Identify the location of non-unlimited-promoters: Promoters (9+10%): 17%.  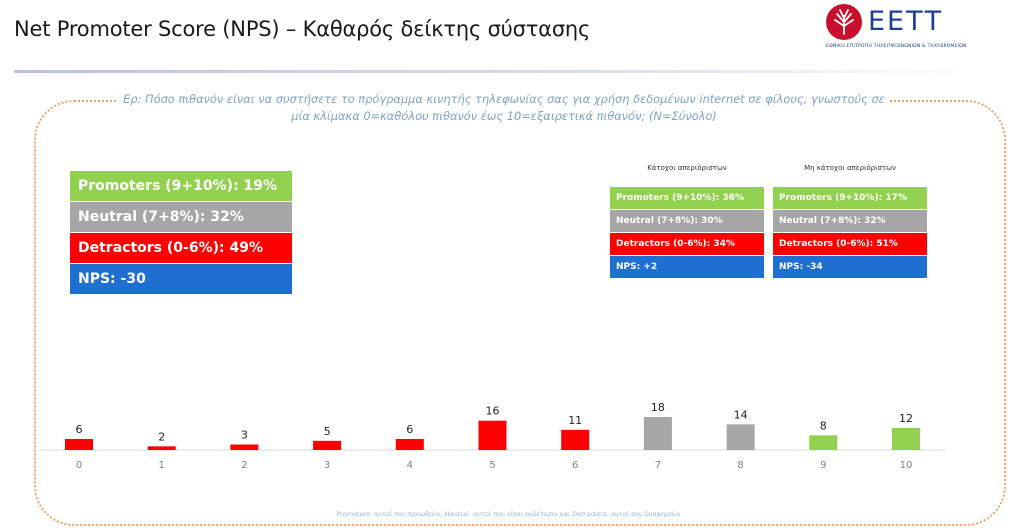
(850, 198).